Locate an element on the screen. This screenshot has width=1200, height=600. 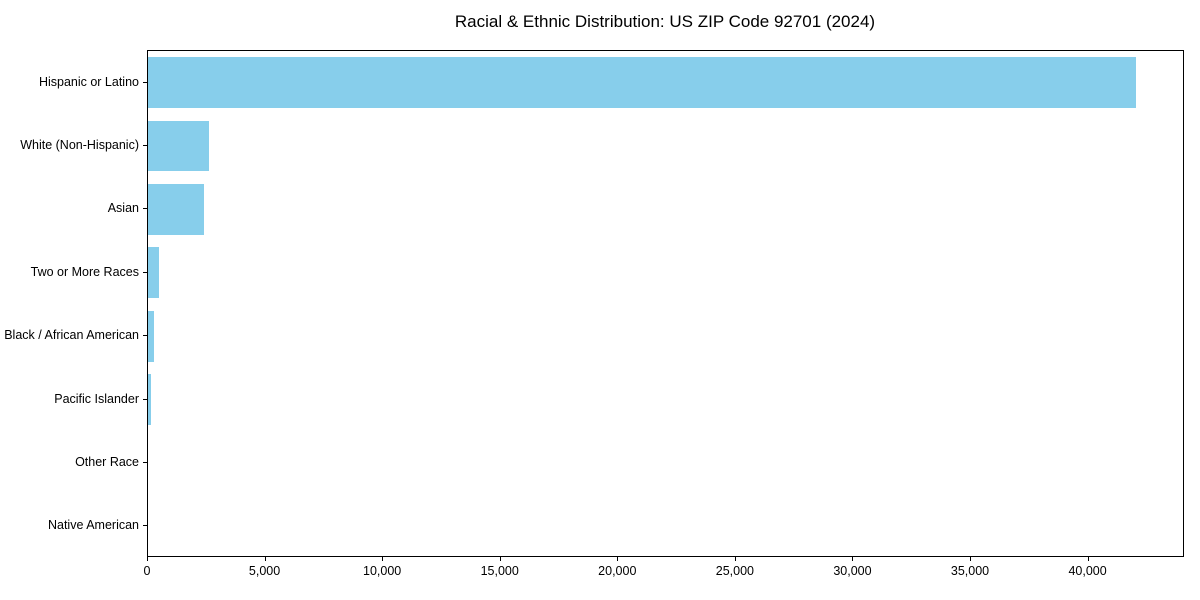
y-tick-label: Native American is located at coordinates (93, 525).